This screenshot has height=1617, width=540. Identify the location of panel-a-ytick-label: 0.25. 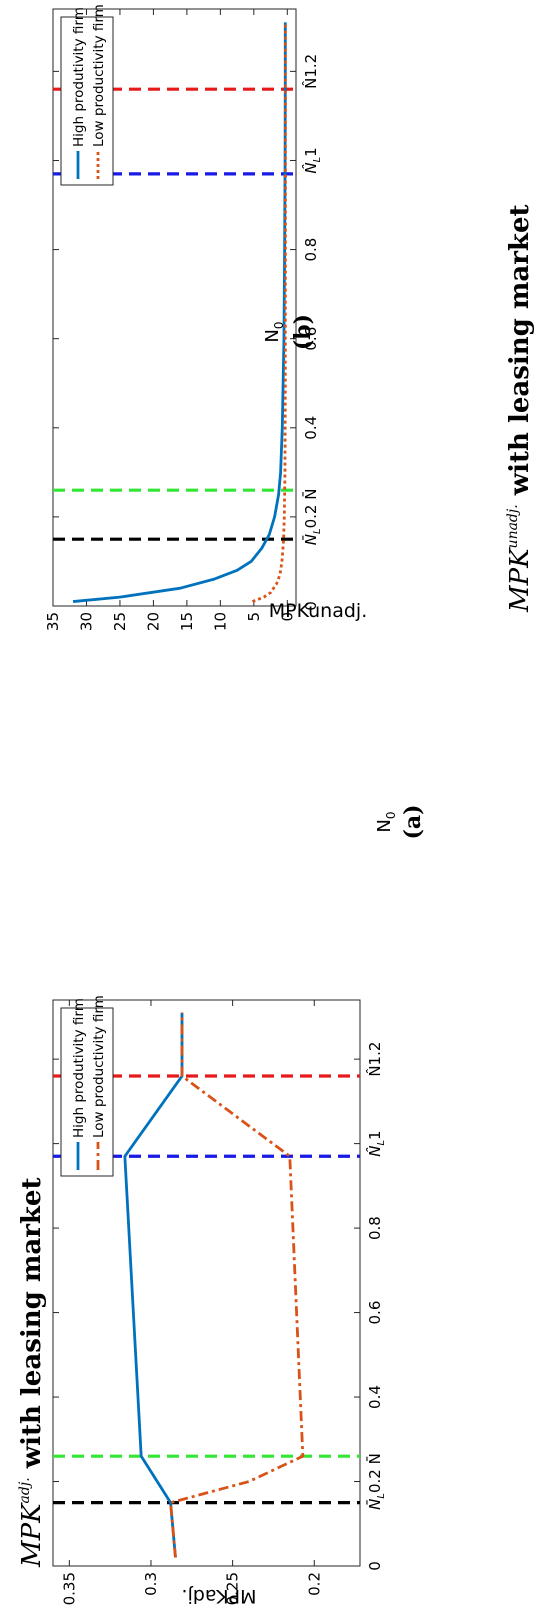
(233, 1588).